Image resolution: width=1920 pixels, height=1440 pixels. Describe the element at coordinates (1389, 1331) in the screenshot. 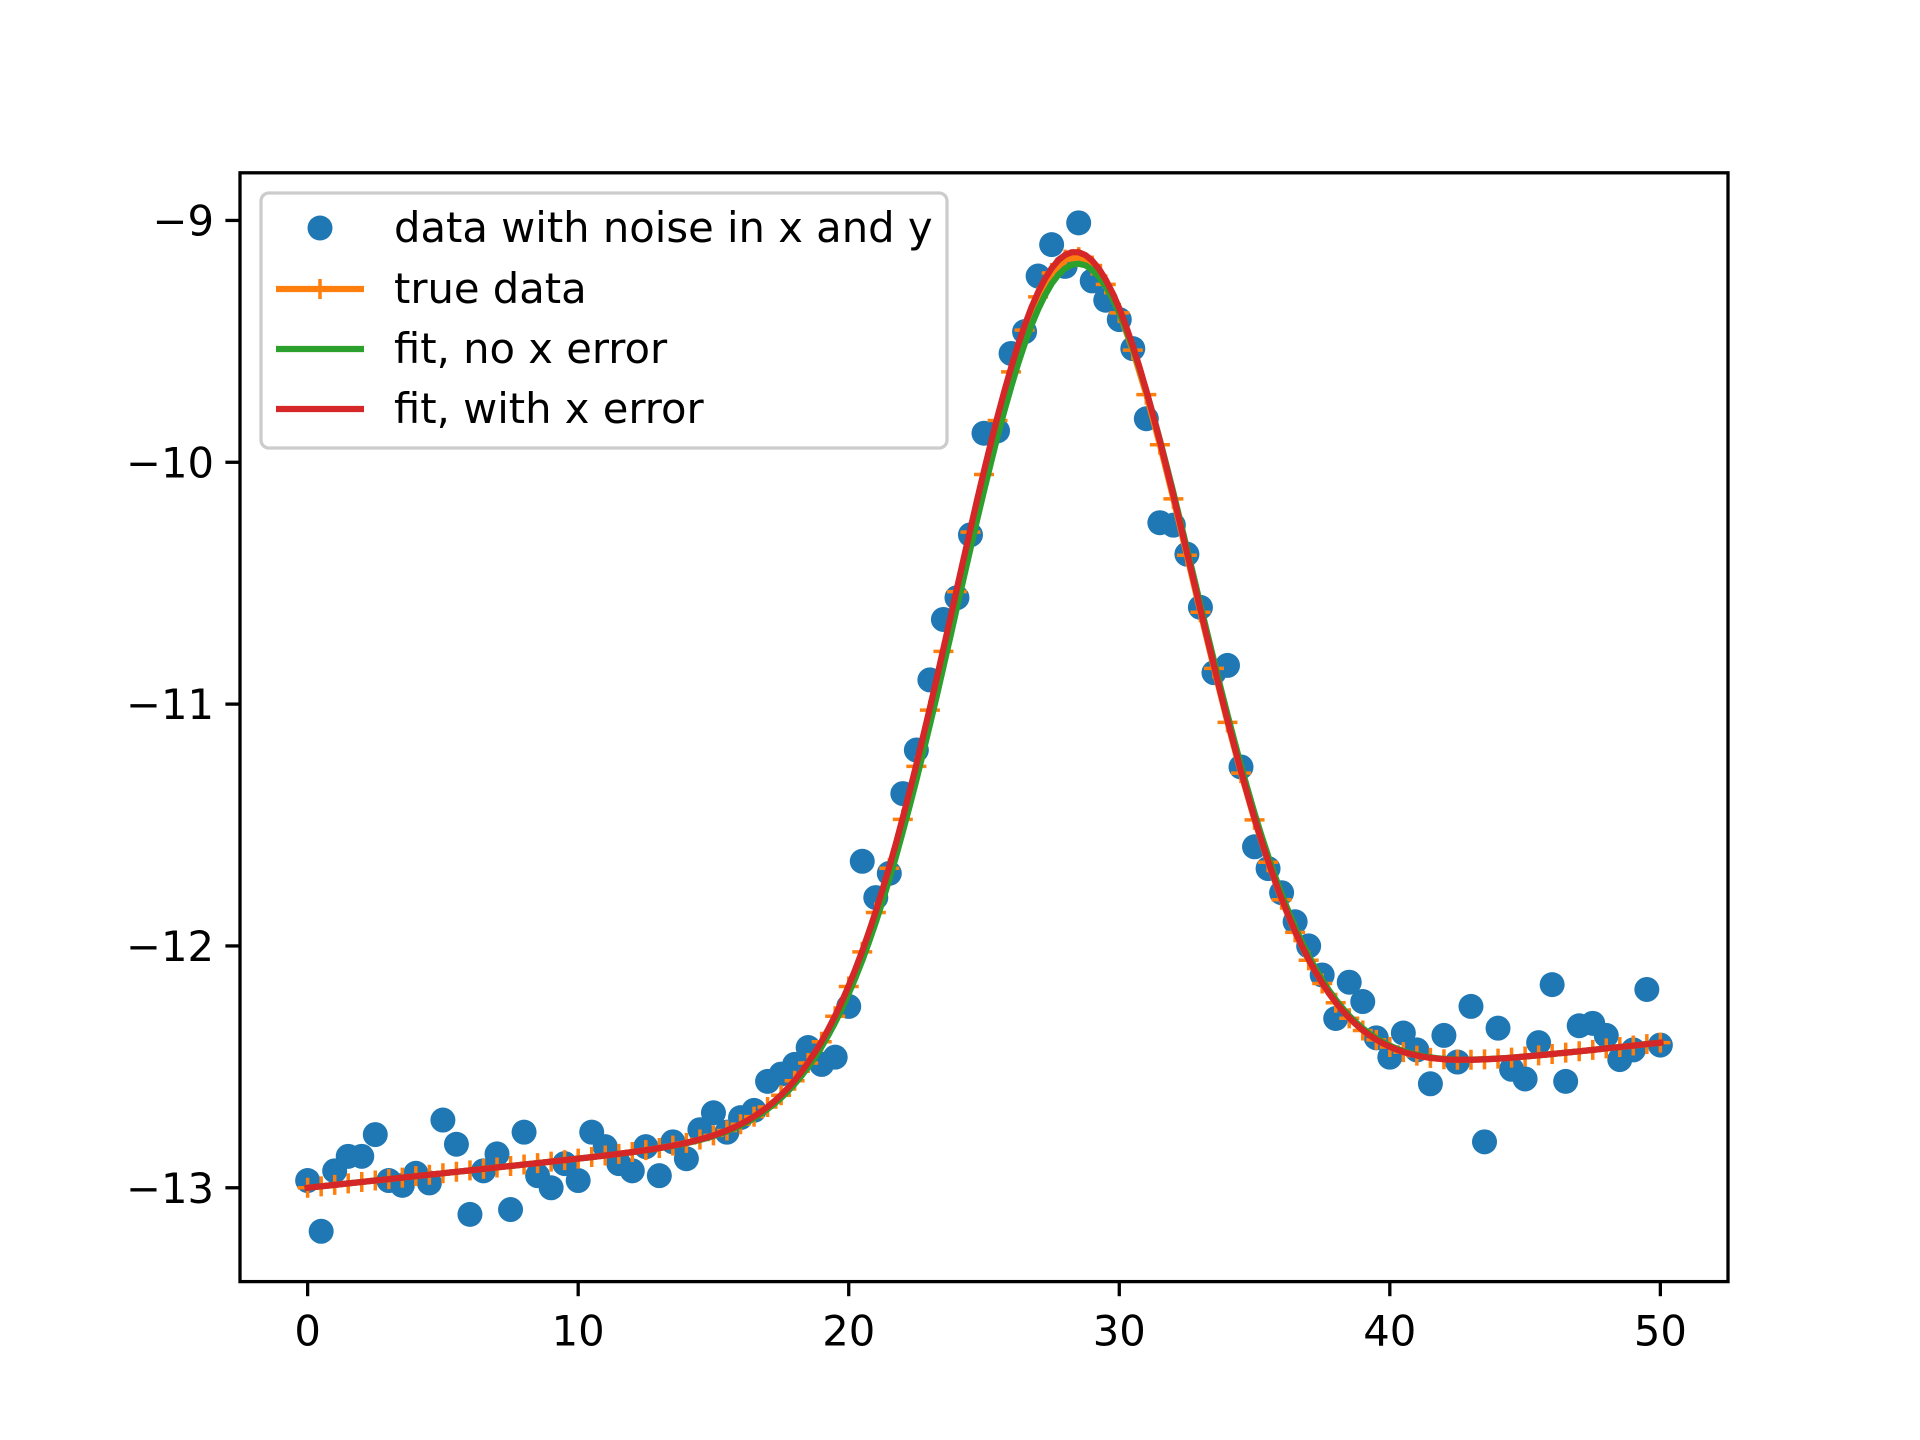

I see `x-tick-label: 40` at that location.